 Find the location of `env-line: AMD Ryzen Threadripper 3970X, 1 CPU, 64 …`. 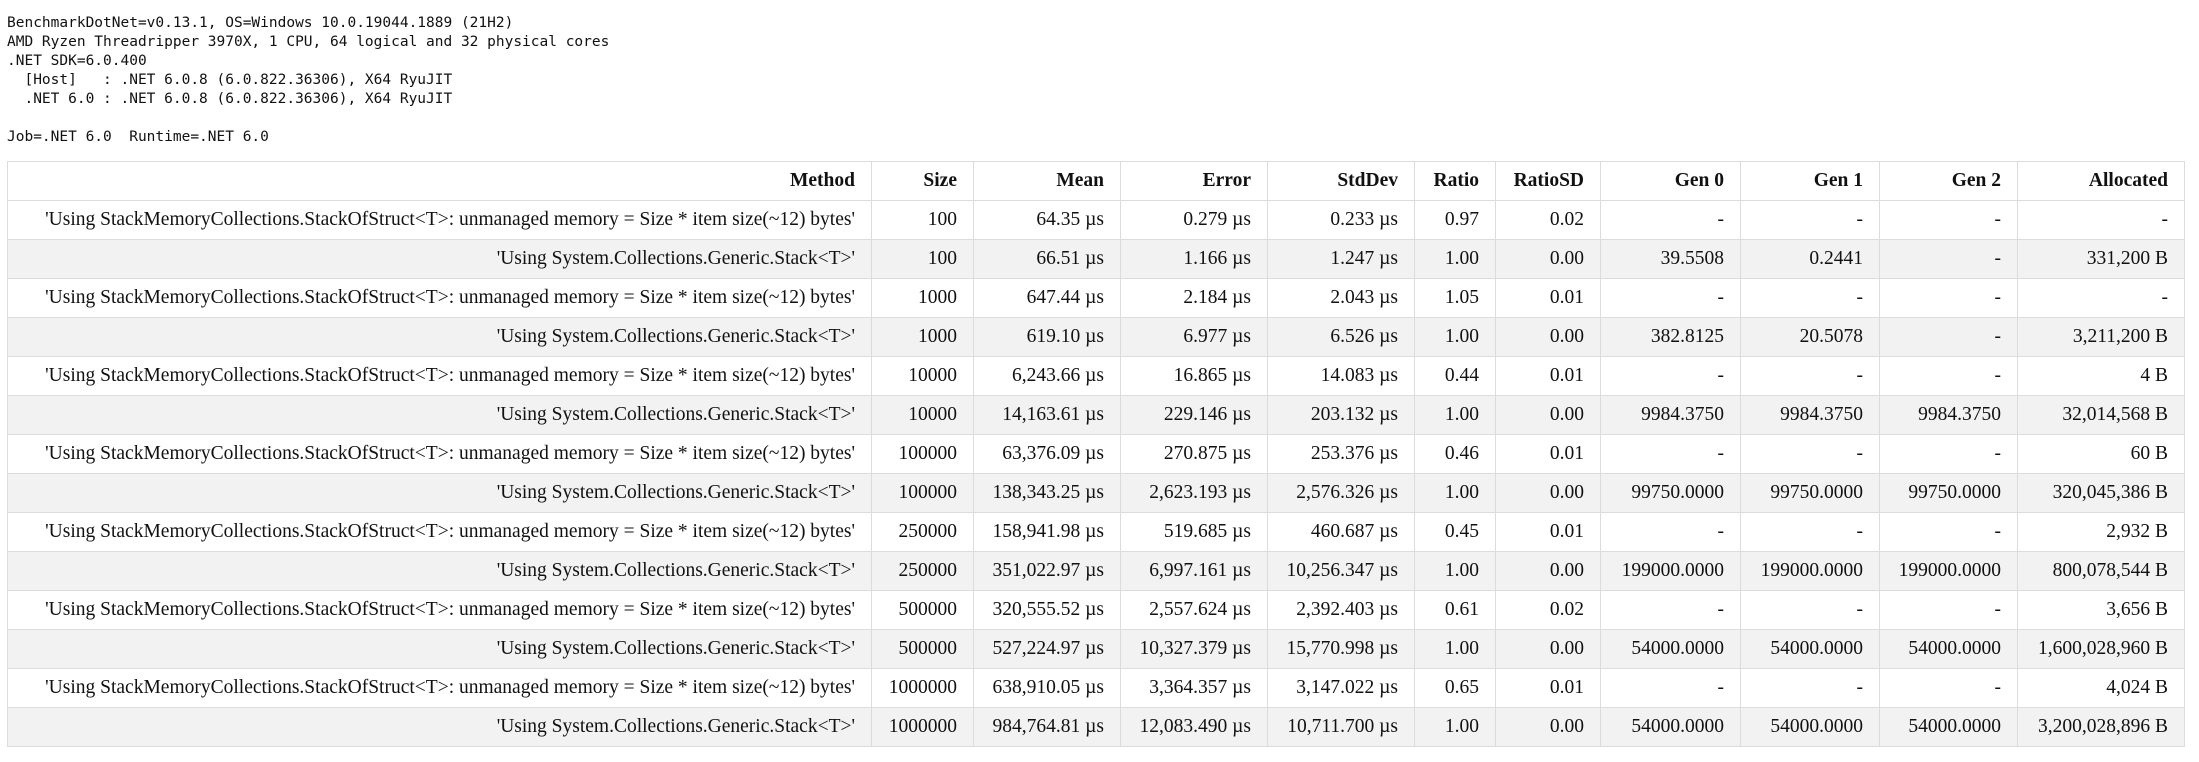

env-line: AMD Ryzen Threadripper 3970X, 1 CPU, 64 … is located at coordinates (308, 42).